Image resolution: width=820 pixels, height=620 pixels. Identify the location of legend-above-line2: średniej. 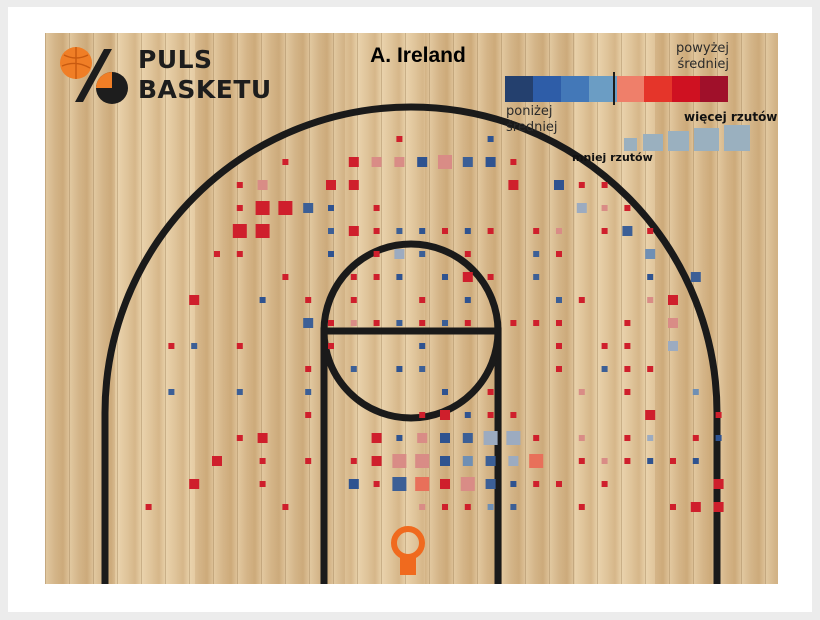
(703, 64).